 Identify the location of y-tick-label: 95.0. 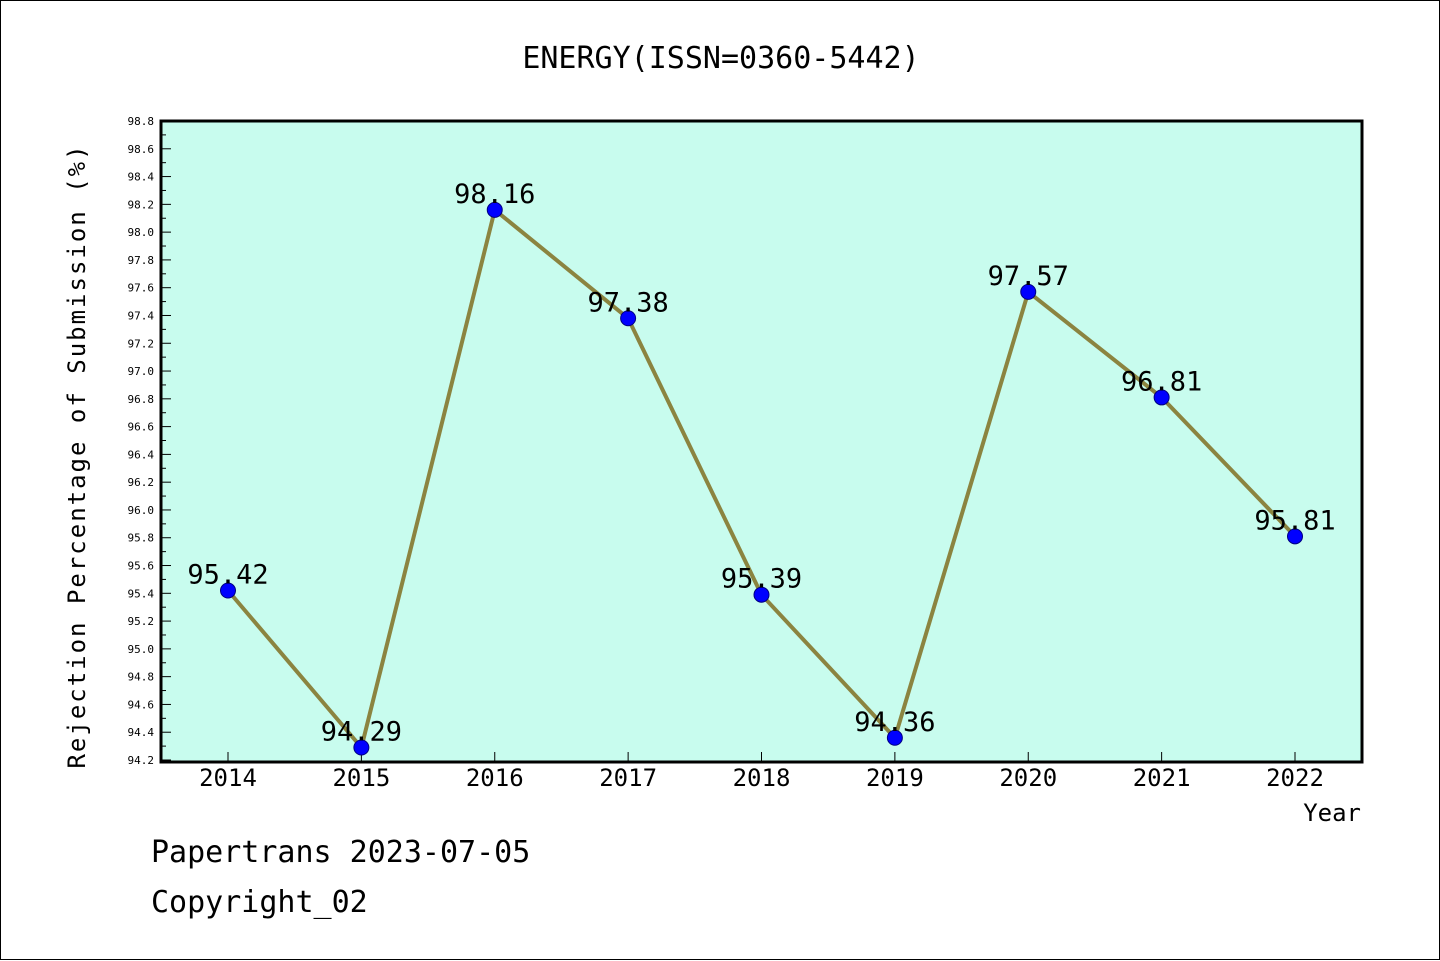
(141, 649).